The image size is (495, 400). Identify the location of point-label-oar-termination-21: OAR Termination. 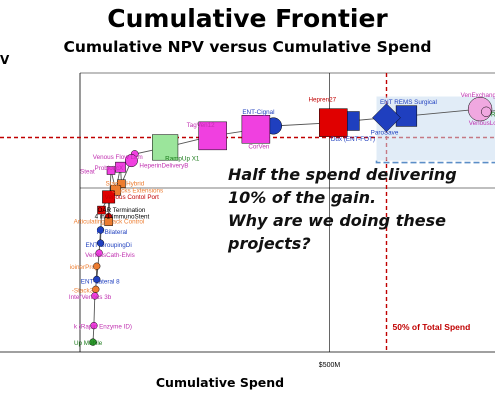
(122, 210).